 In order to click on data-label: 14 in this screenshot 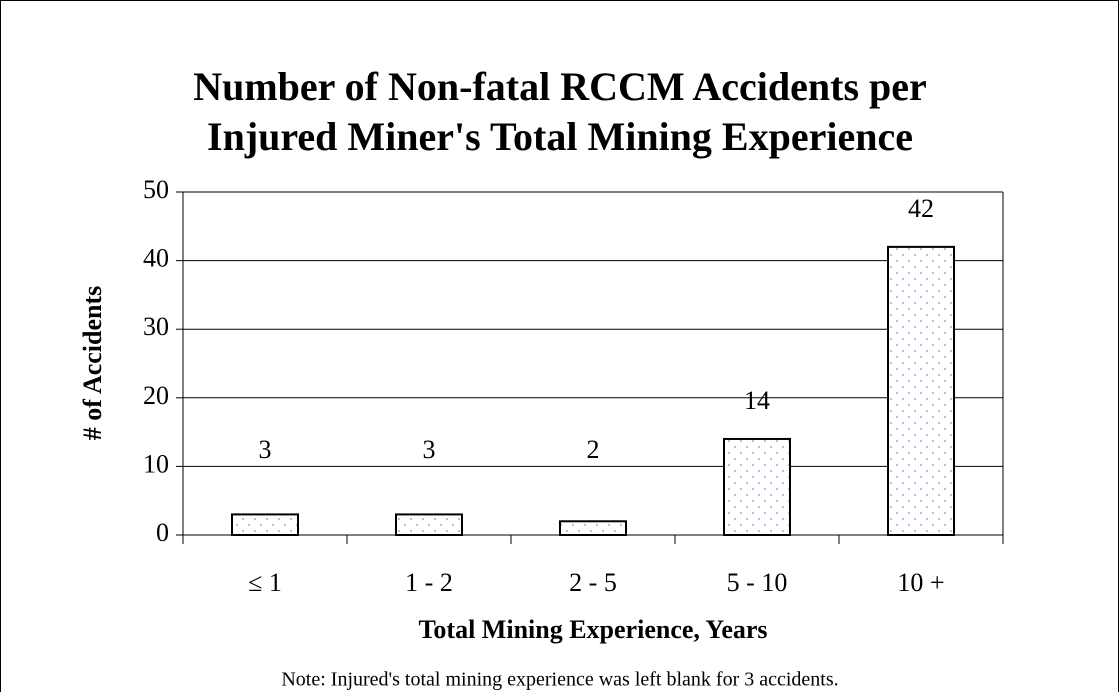, I will do `click(757, 400)`.